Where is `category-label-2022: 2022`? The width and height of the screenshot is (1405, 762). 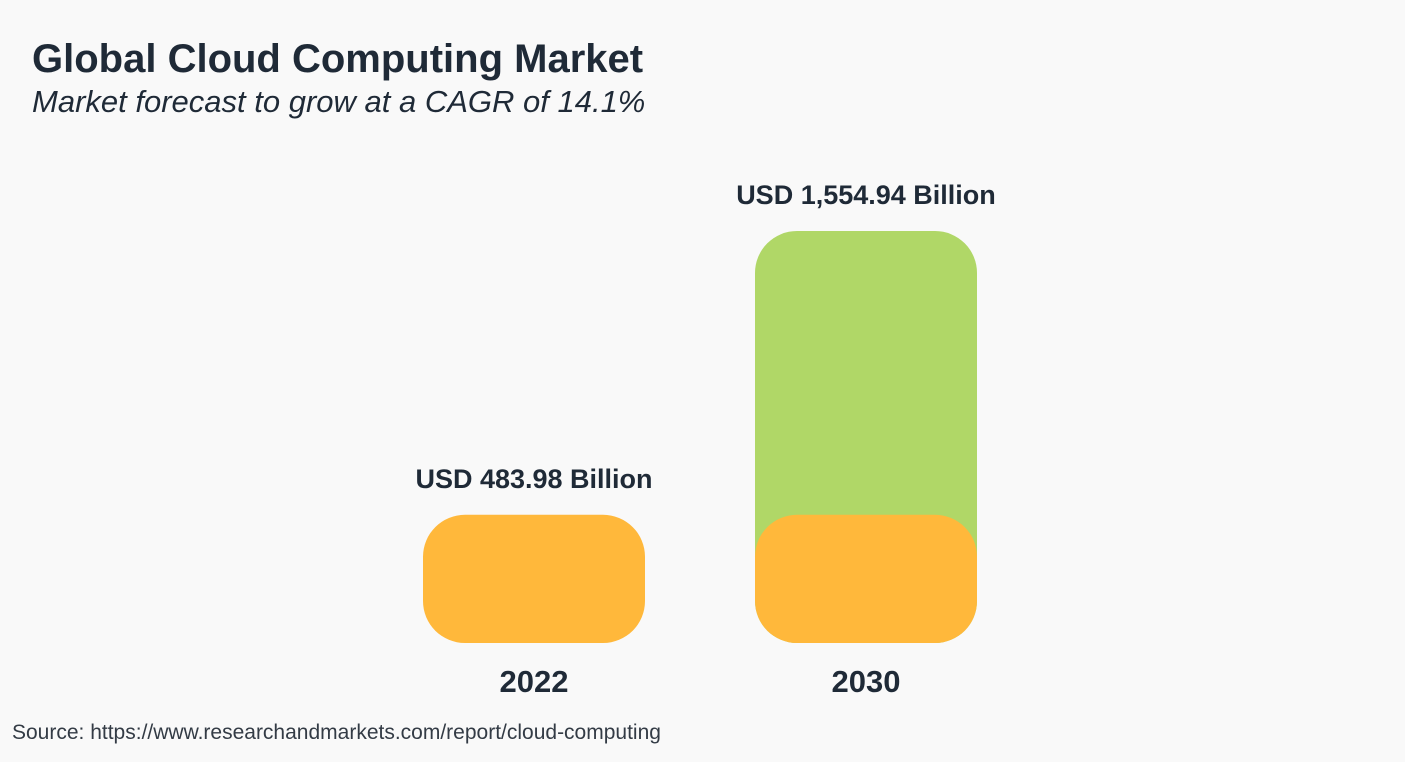
category-label-2022: 2022 is located at coordinates (534, 681).